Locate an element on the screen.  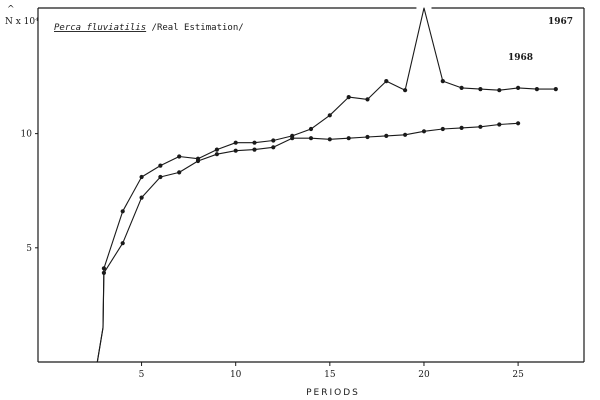
series-label-1968: 1968 is located at coordinates (520, 58).